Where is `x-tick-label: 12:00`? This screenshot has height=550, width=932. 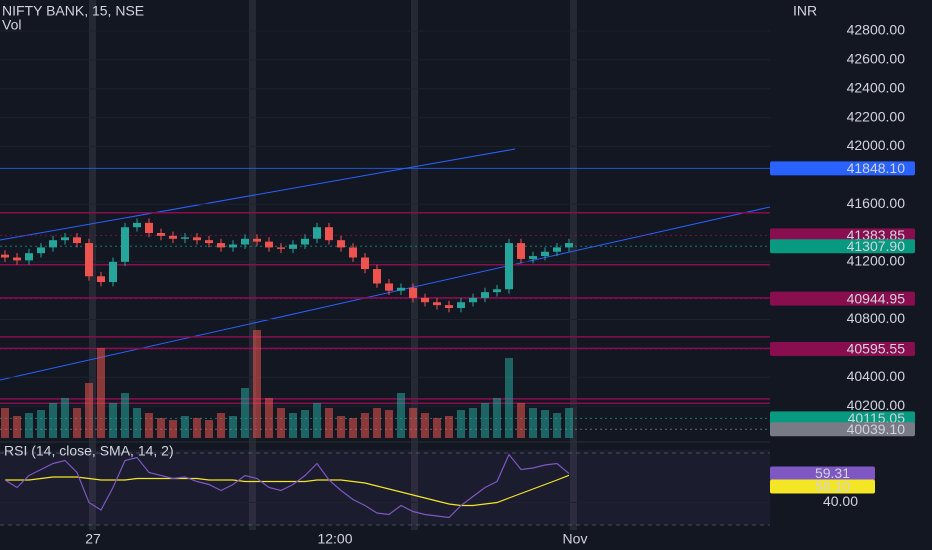
x-tick-label: 12:00 is located at coordinates (334, 539).